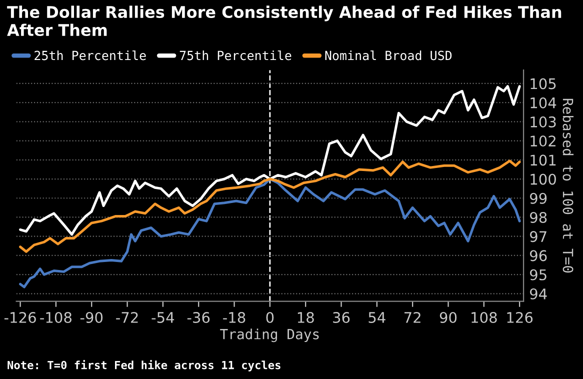  Describe the element at coordinates (568, 185) in the screenshot. I see `y-axis-title: Rebased to 100 at T=0` at that location.